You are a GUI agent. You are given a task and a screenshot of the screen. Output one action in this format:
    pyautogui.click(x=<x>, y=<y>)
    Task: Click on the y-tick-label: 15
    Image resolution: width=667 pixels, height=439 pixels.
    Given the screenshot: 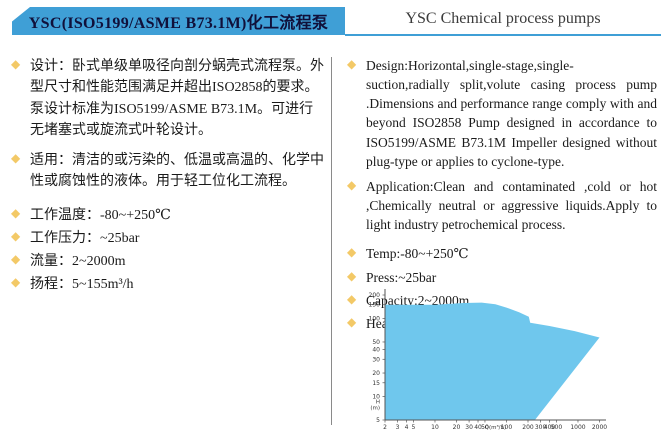 What is the action you would take?
    pyautogui.click(x=376, y=383)
    